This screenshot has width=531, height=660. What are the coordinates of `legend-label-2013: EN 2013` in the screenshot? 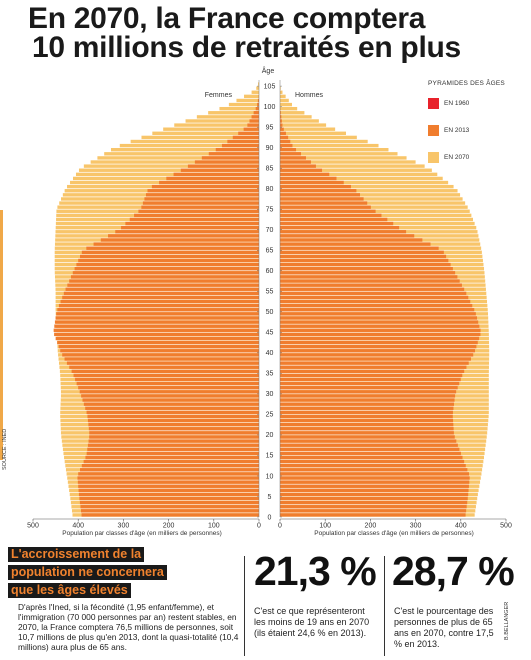 It's located at (457, 130).